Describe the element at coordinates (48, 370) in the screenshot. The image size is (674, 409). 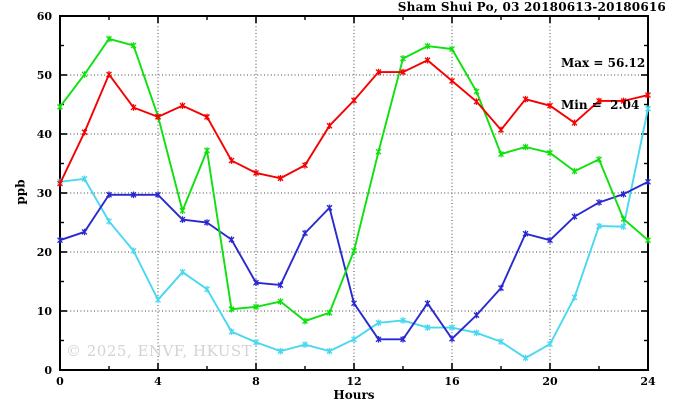
I see `y-tick-label: 0` at that location.